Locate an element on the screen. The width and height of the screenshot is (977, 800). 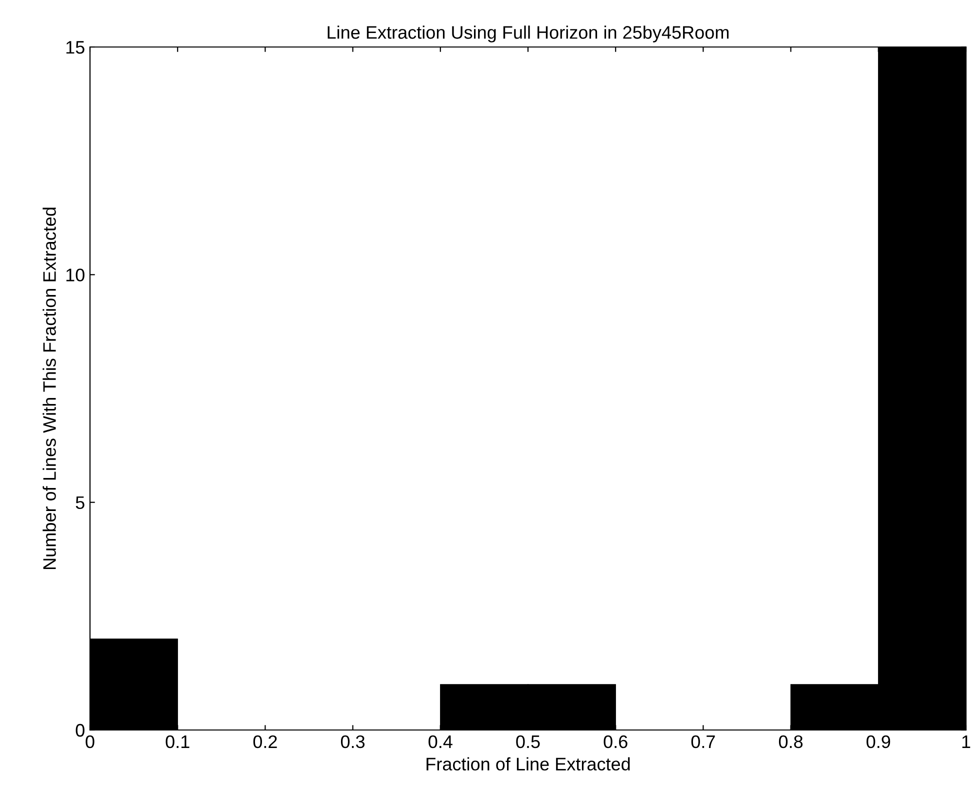
y-tick-label: 0 is located at coordinates (80, 730).